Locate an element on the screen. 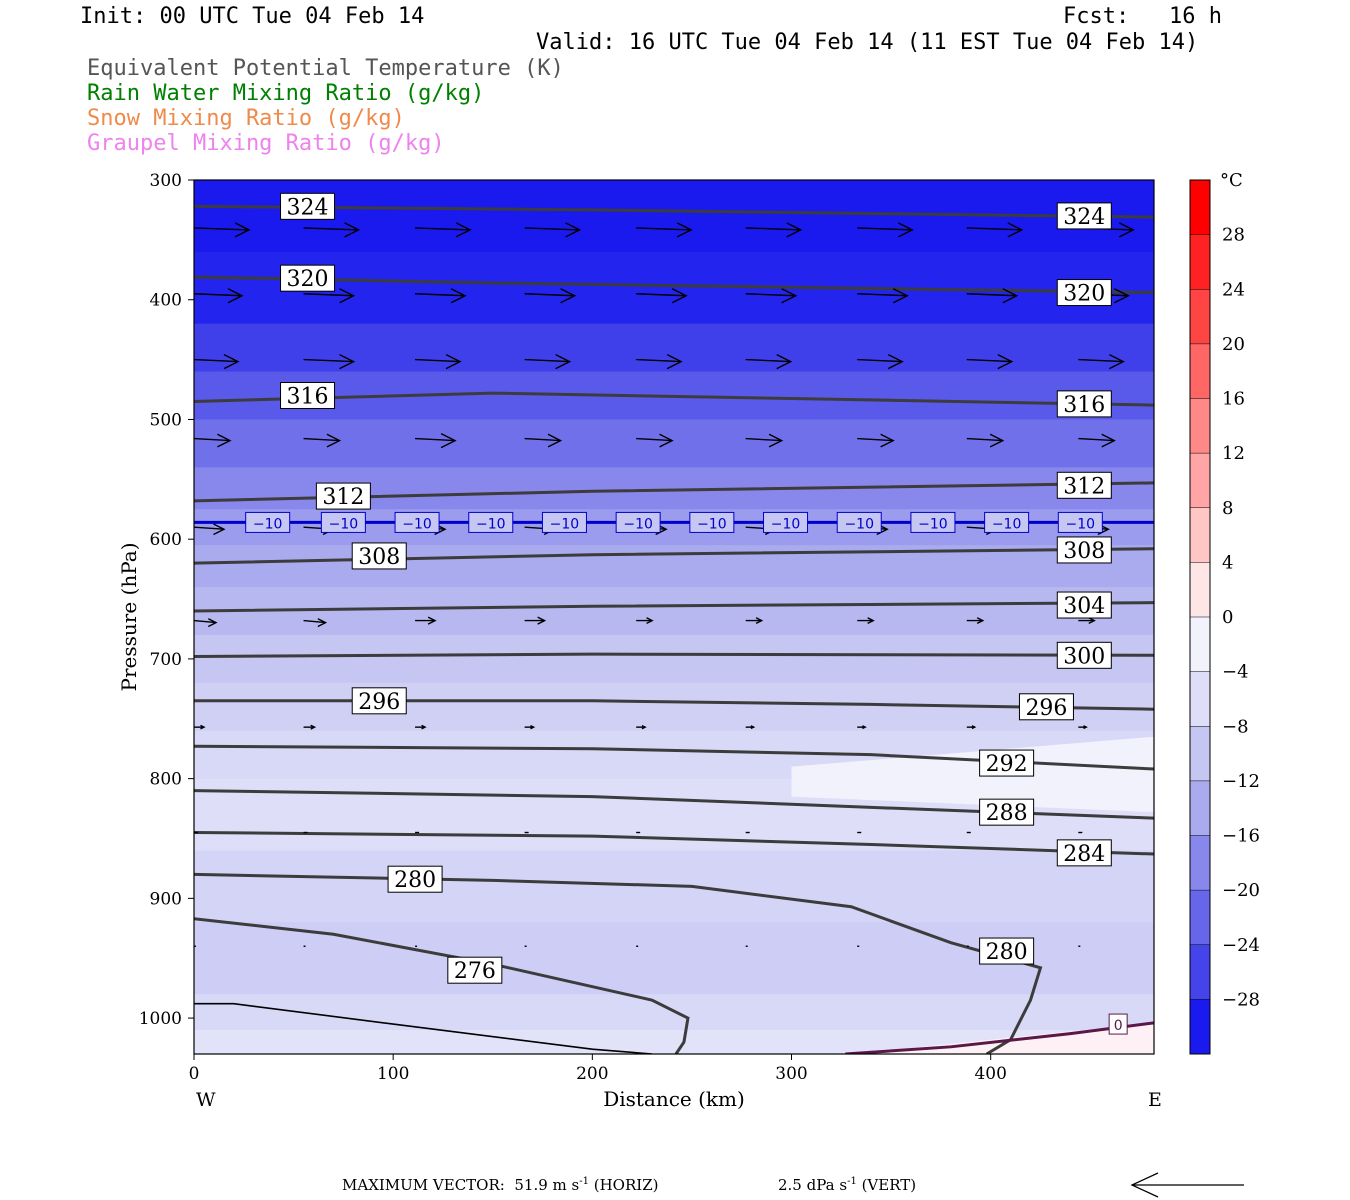 Image resolution: width=1350 pixels, height=1200 pixels. y-tick-label: 600 is located at coordinates (166, 540).